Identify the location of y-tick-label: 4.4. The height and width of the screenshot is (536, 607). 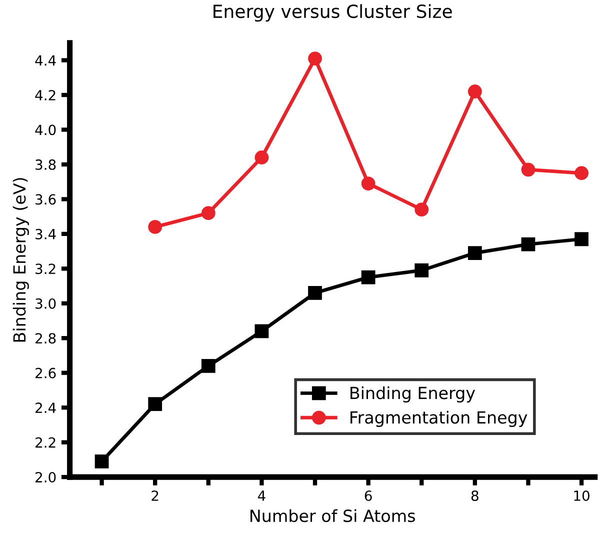
(45, 60).